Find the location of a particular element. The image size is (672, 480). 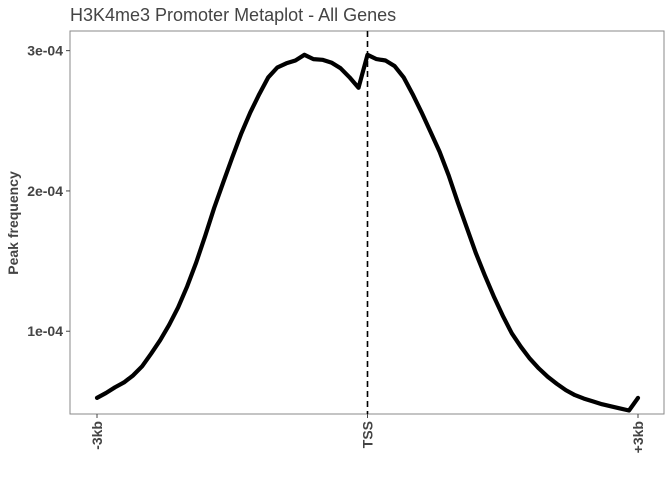

x-tick-label: -3kb is located at coordinates (97, 435).